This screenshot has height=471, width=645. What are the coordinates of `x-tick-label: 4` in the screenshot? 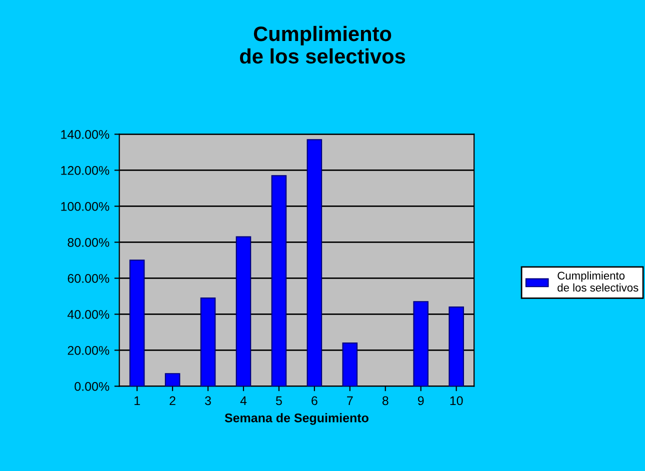 It's located at (243, 400).